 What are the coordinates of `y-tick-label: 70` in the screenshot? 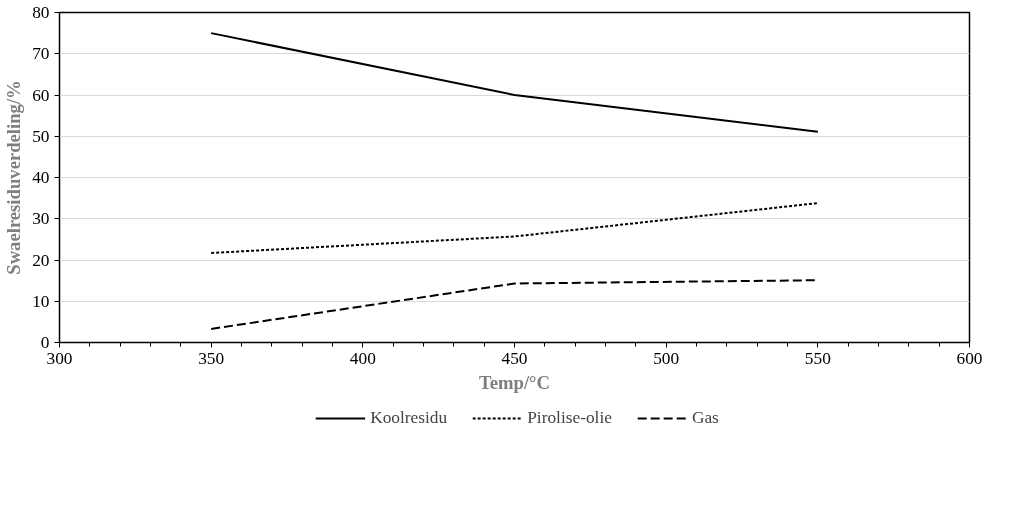 It's located at (41, 54).